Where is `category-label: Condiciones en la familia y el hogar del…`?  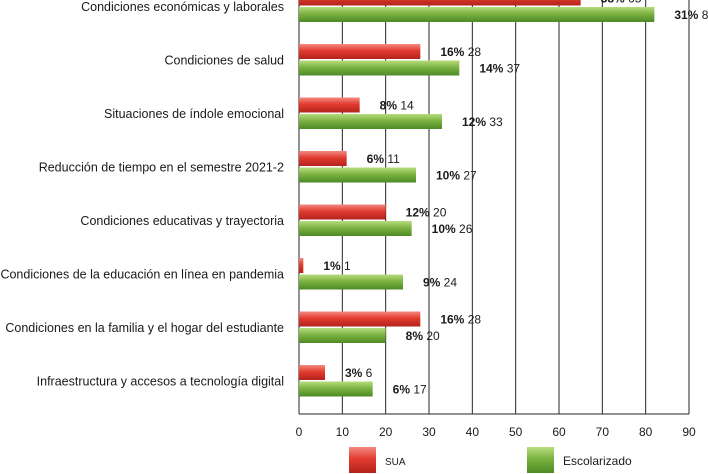
category-label: Condiciones en la familia y el hogar del… is located at coordinates (144, 328).